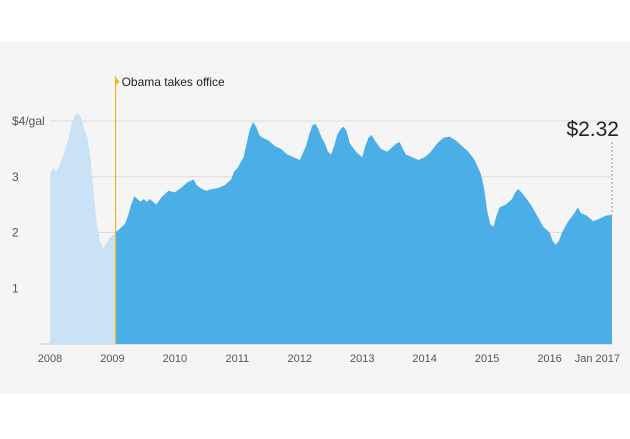 This screenshot has width=630, height=439. Describe the element at coordinates (15, 177) in the screenshot. I see `y-tick-label-2: 3` at that location.